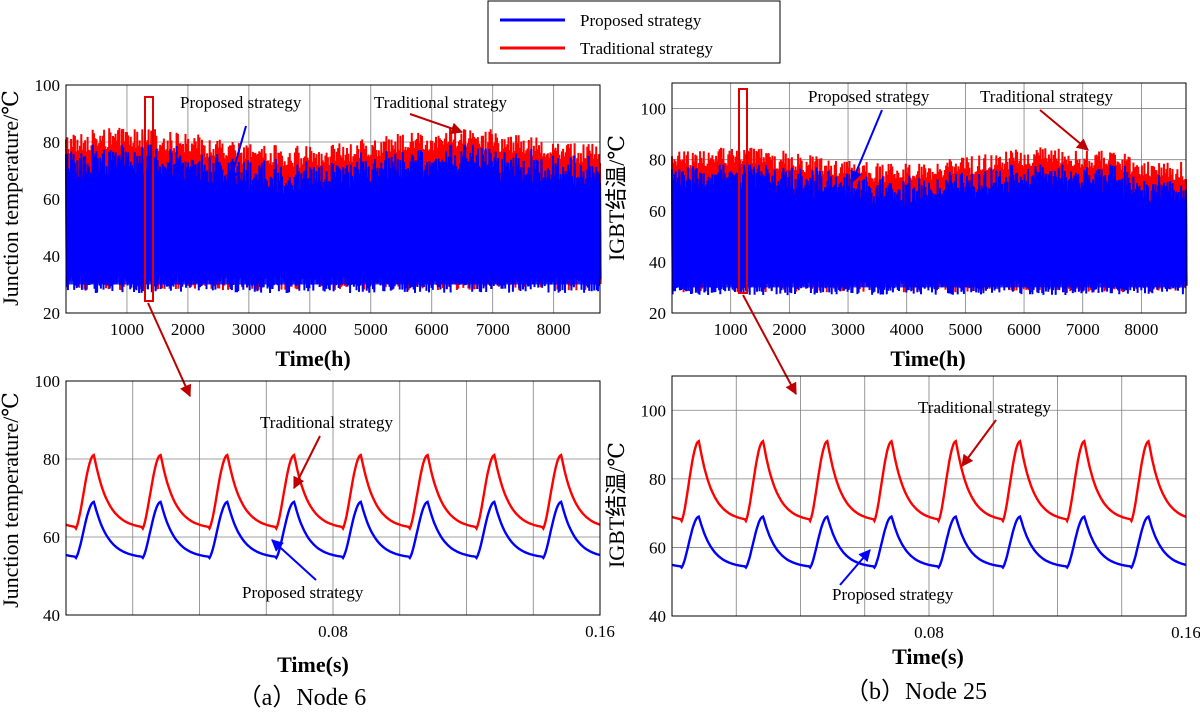  Describe the element at coordinates (634, 32) in the screenshot. I see `legend: Proposed strategy Traditional strategy` at that location.